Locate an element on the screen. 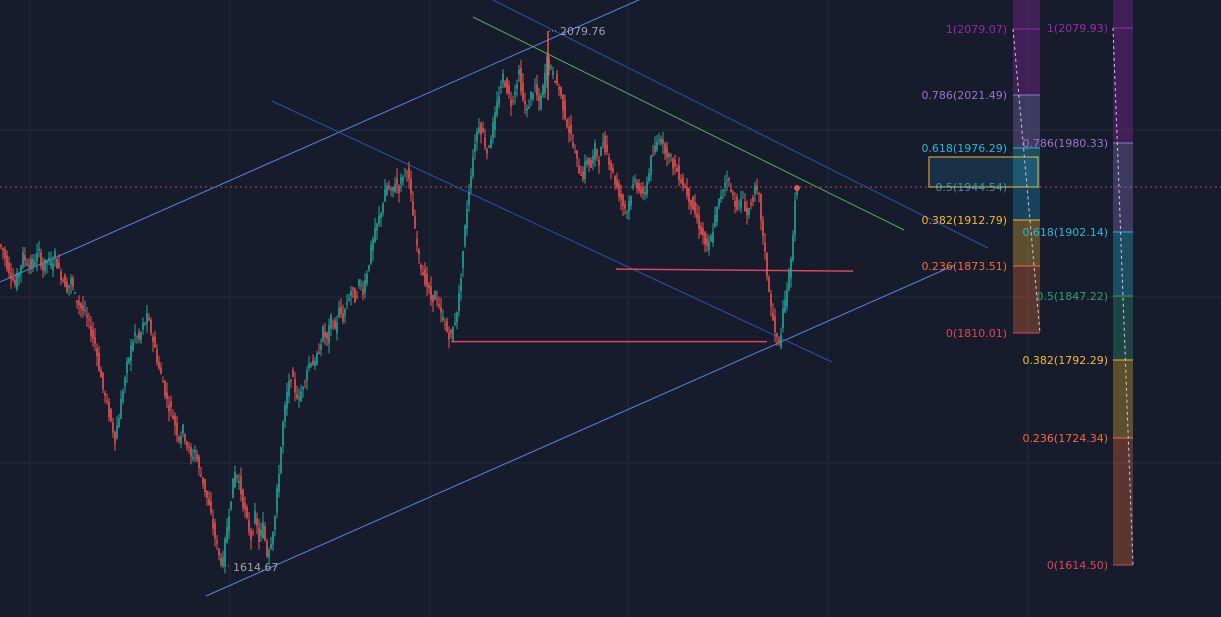 The height and width of the screenshot is (617, 1221). fib-left-level-label: 0.382(1912.79) is located at coordinates (964, 220).